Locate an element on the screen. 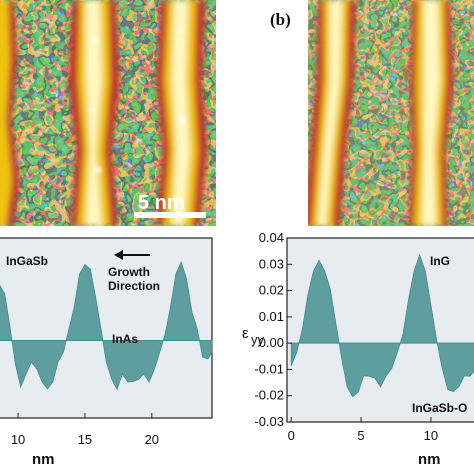 This screenshot has height=474, width=474. annotation-inas: InAs is located at coordinates (125, 339).